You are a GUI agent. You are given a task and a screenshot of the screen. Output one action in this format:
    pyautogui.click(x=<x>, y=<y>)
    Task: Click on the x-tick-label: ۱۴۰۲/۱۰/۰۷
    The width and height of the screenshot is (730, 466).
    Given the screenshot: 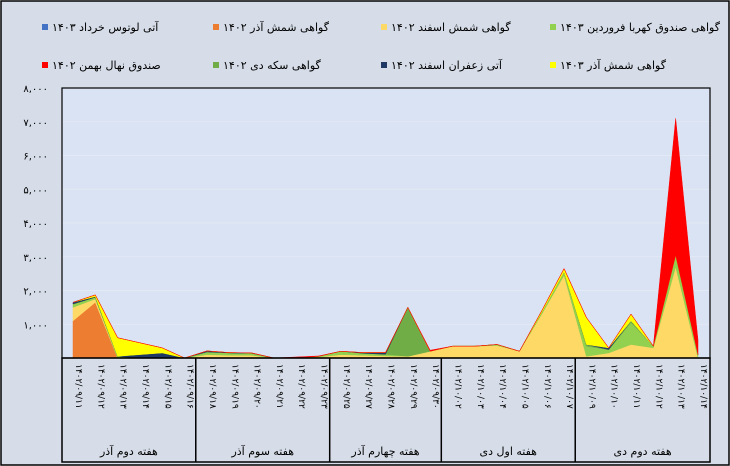 What is the action you would take?
    pyautogui.click(x=569, y=386)
    